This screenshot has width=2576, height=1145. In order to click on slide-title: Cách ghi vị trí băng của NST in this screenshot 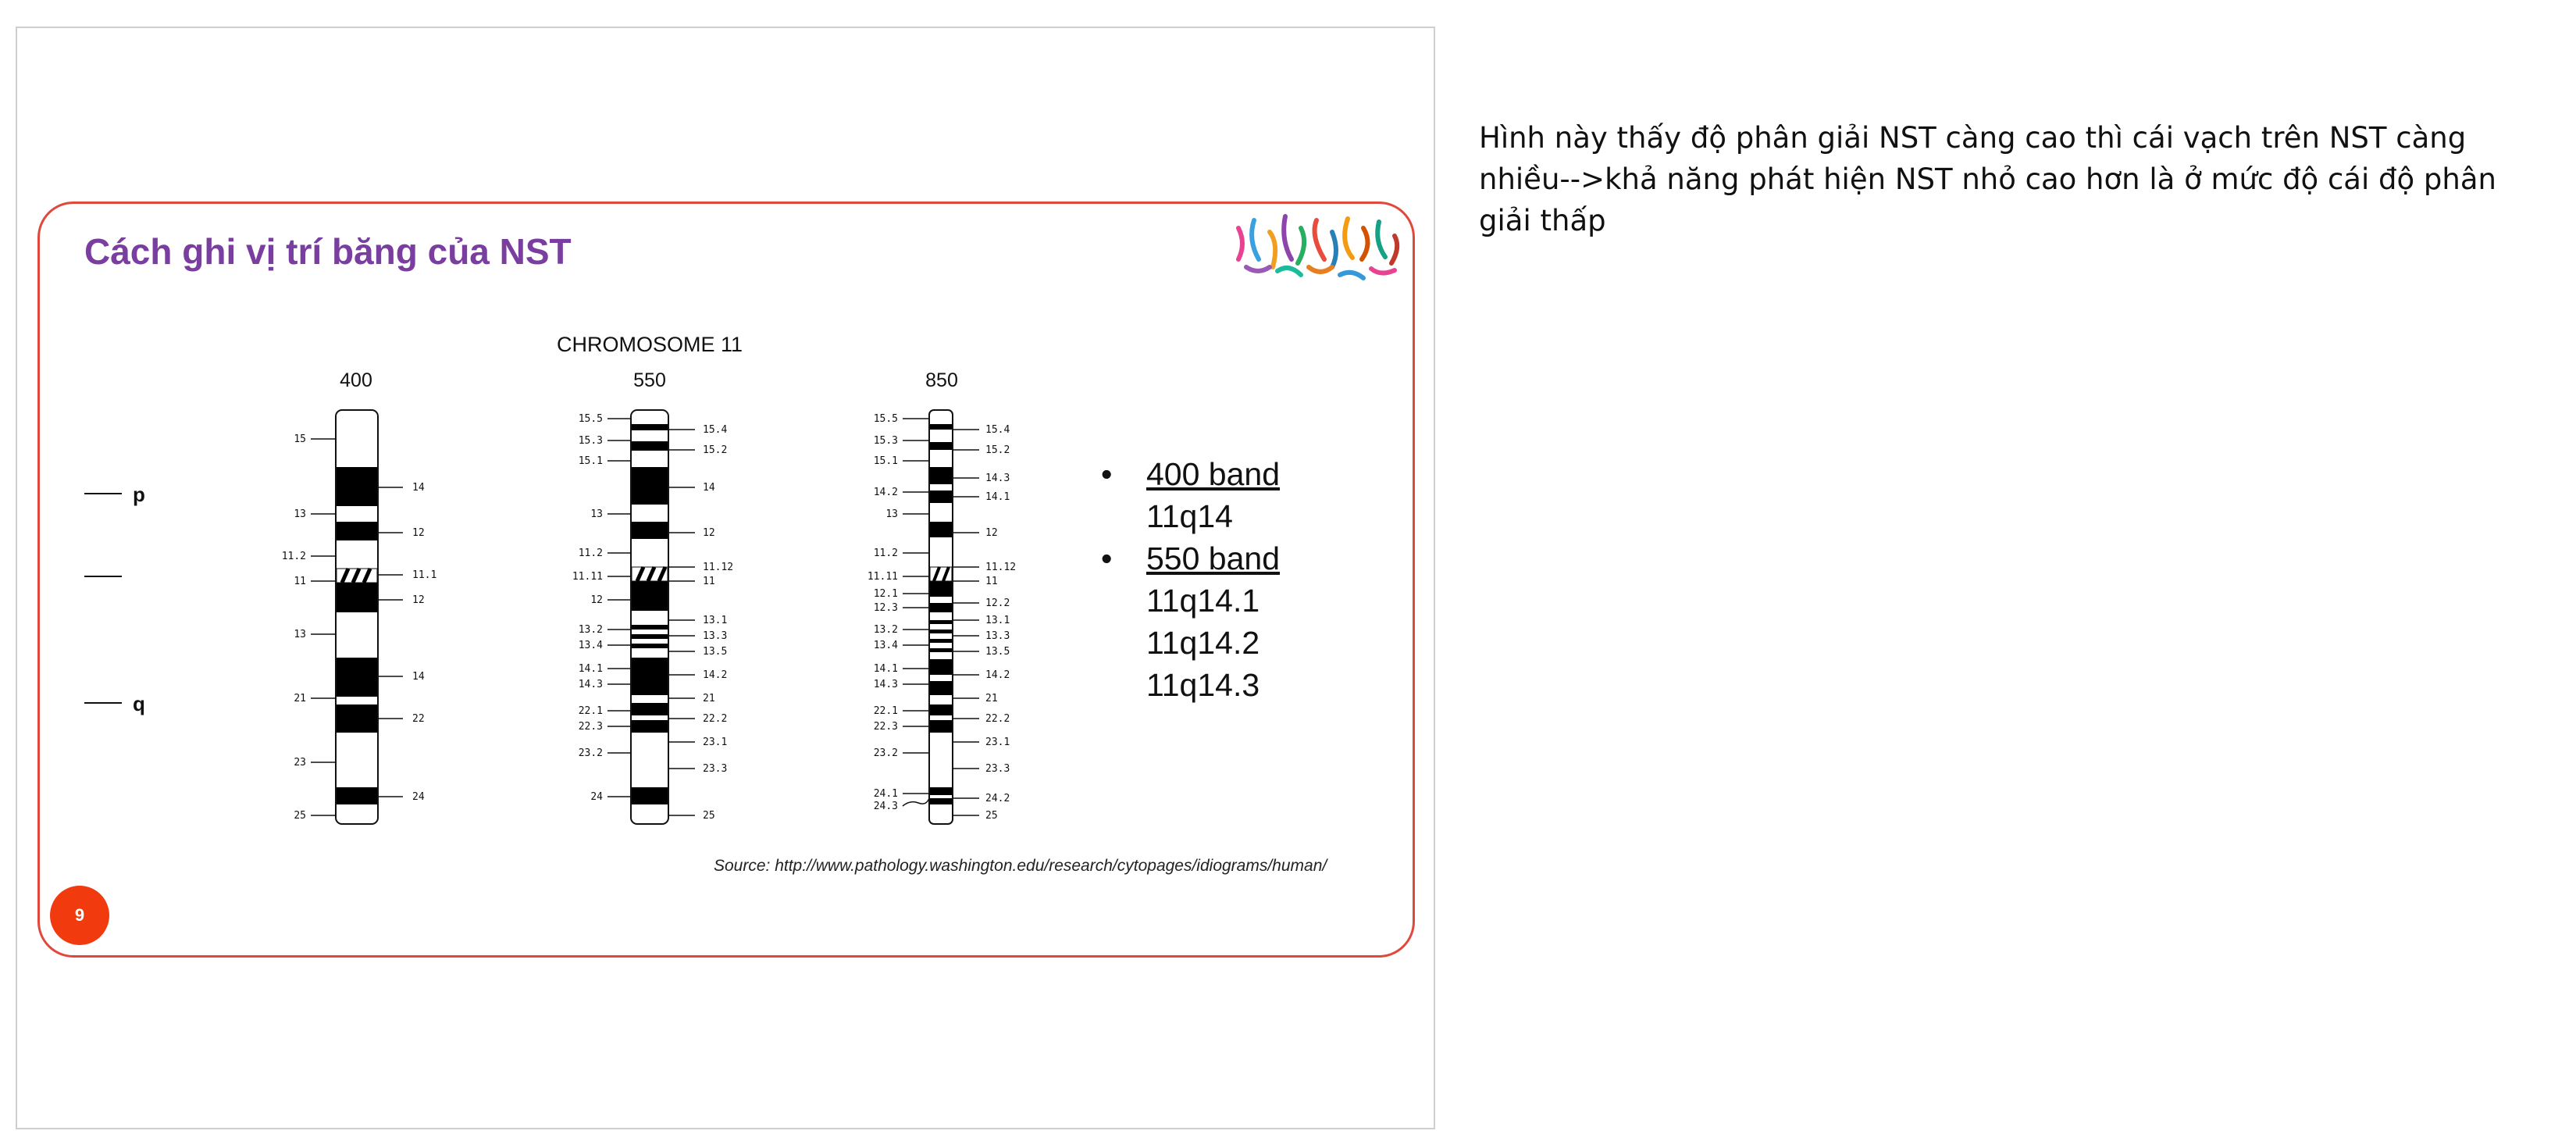, I will do `click(328, 252)`.